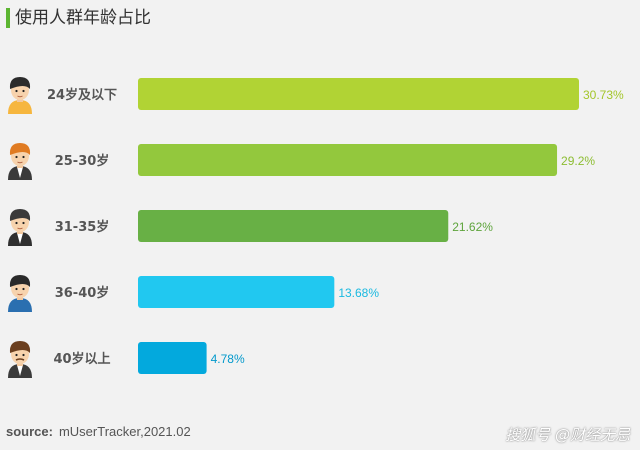 This screenshot has height=450, width=640. I want to click on value-label: 13.68%, so click(358, 293).